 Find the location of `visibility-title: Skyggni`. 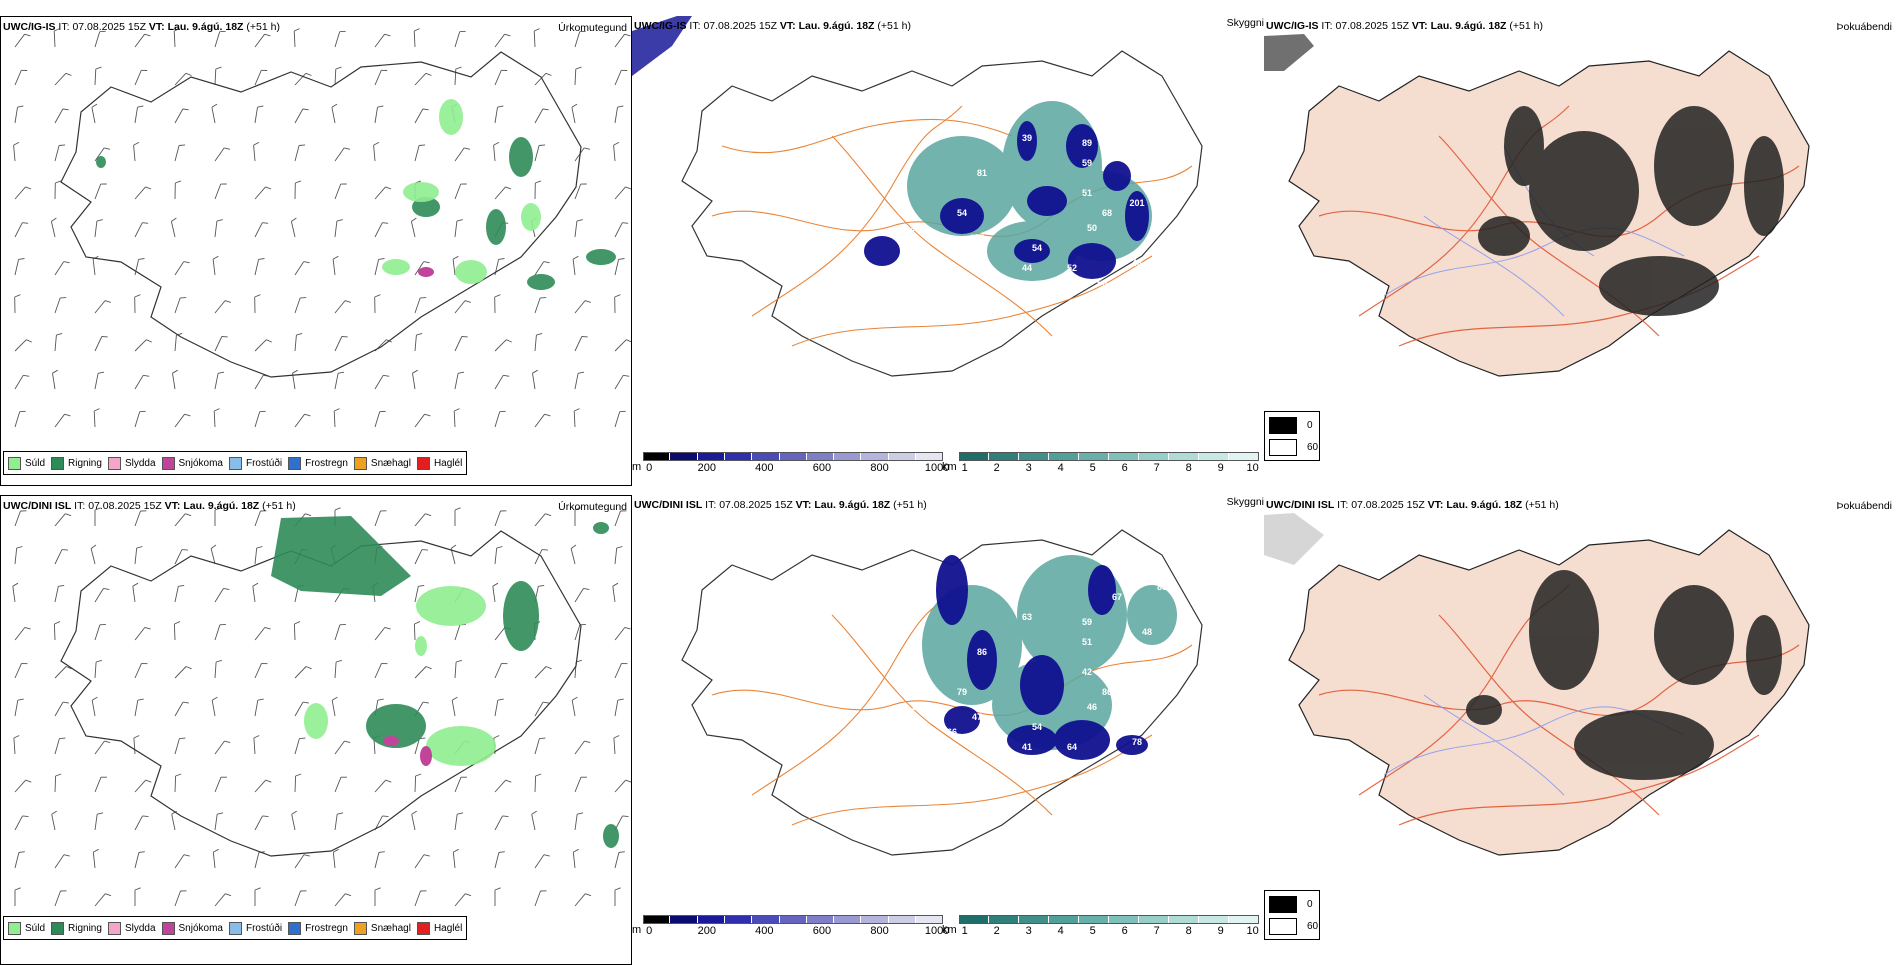

visibility-title: Skyggni is located at coordinates (1245, 502).